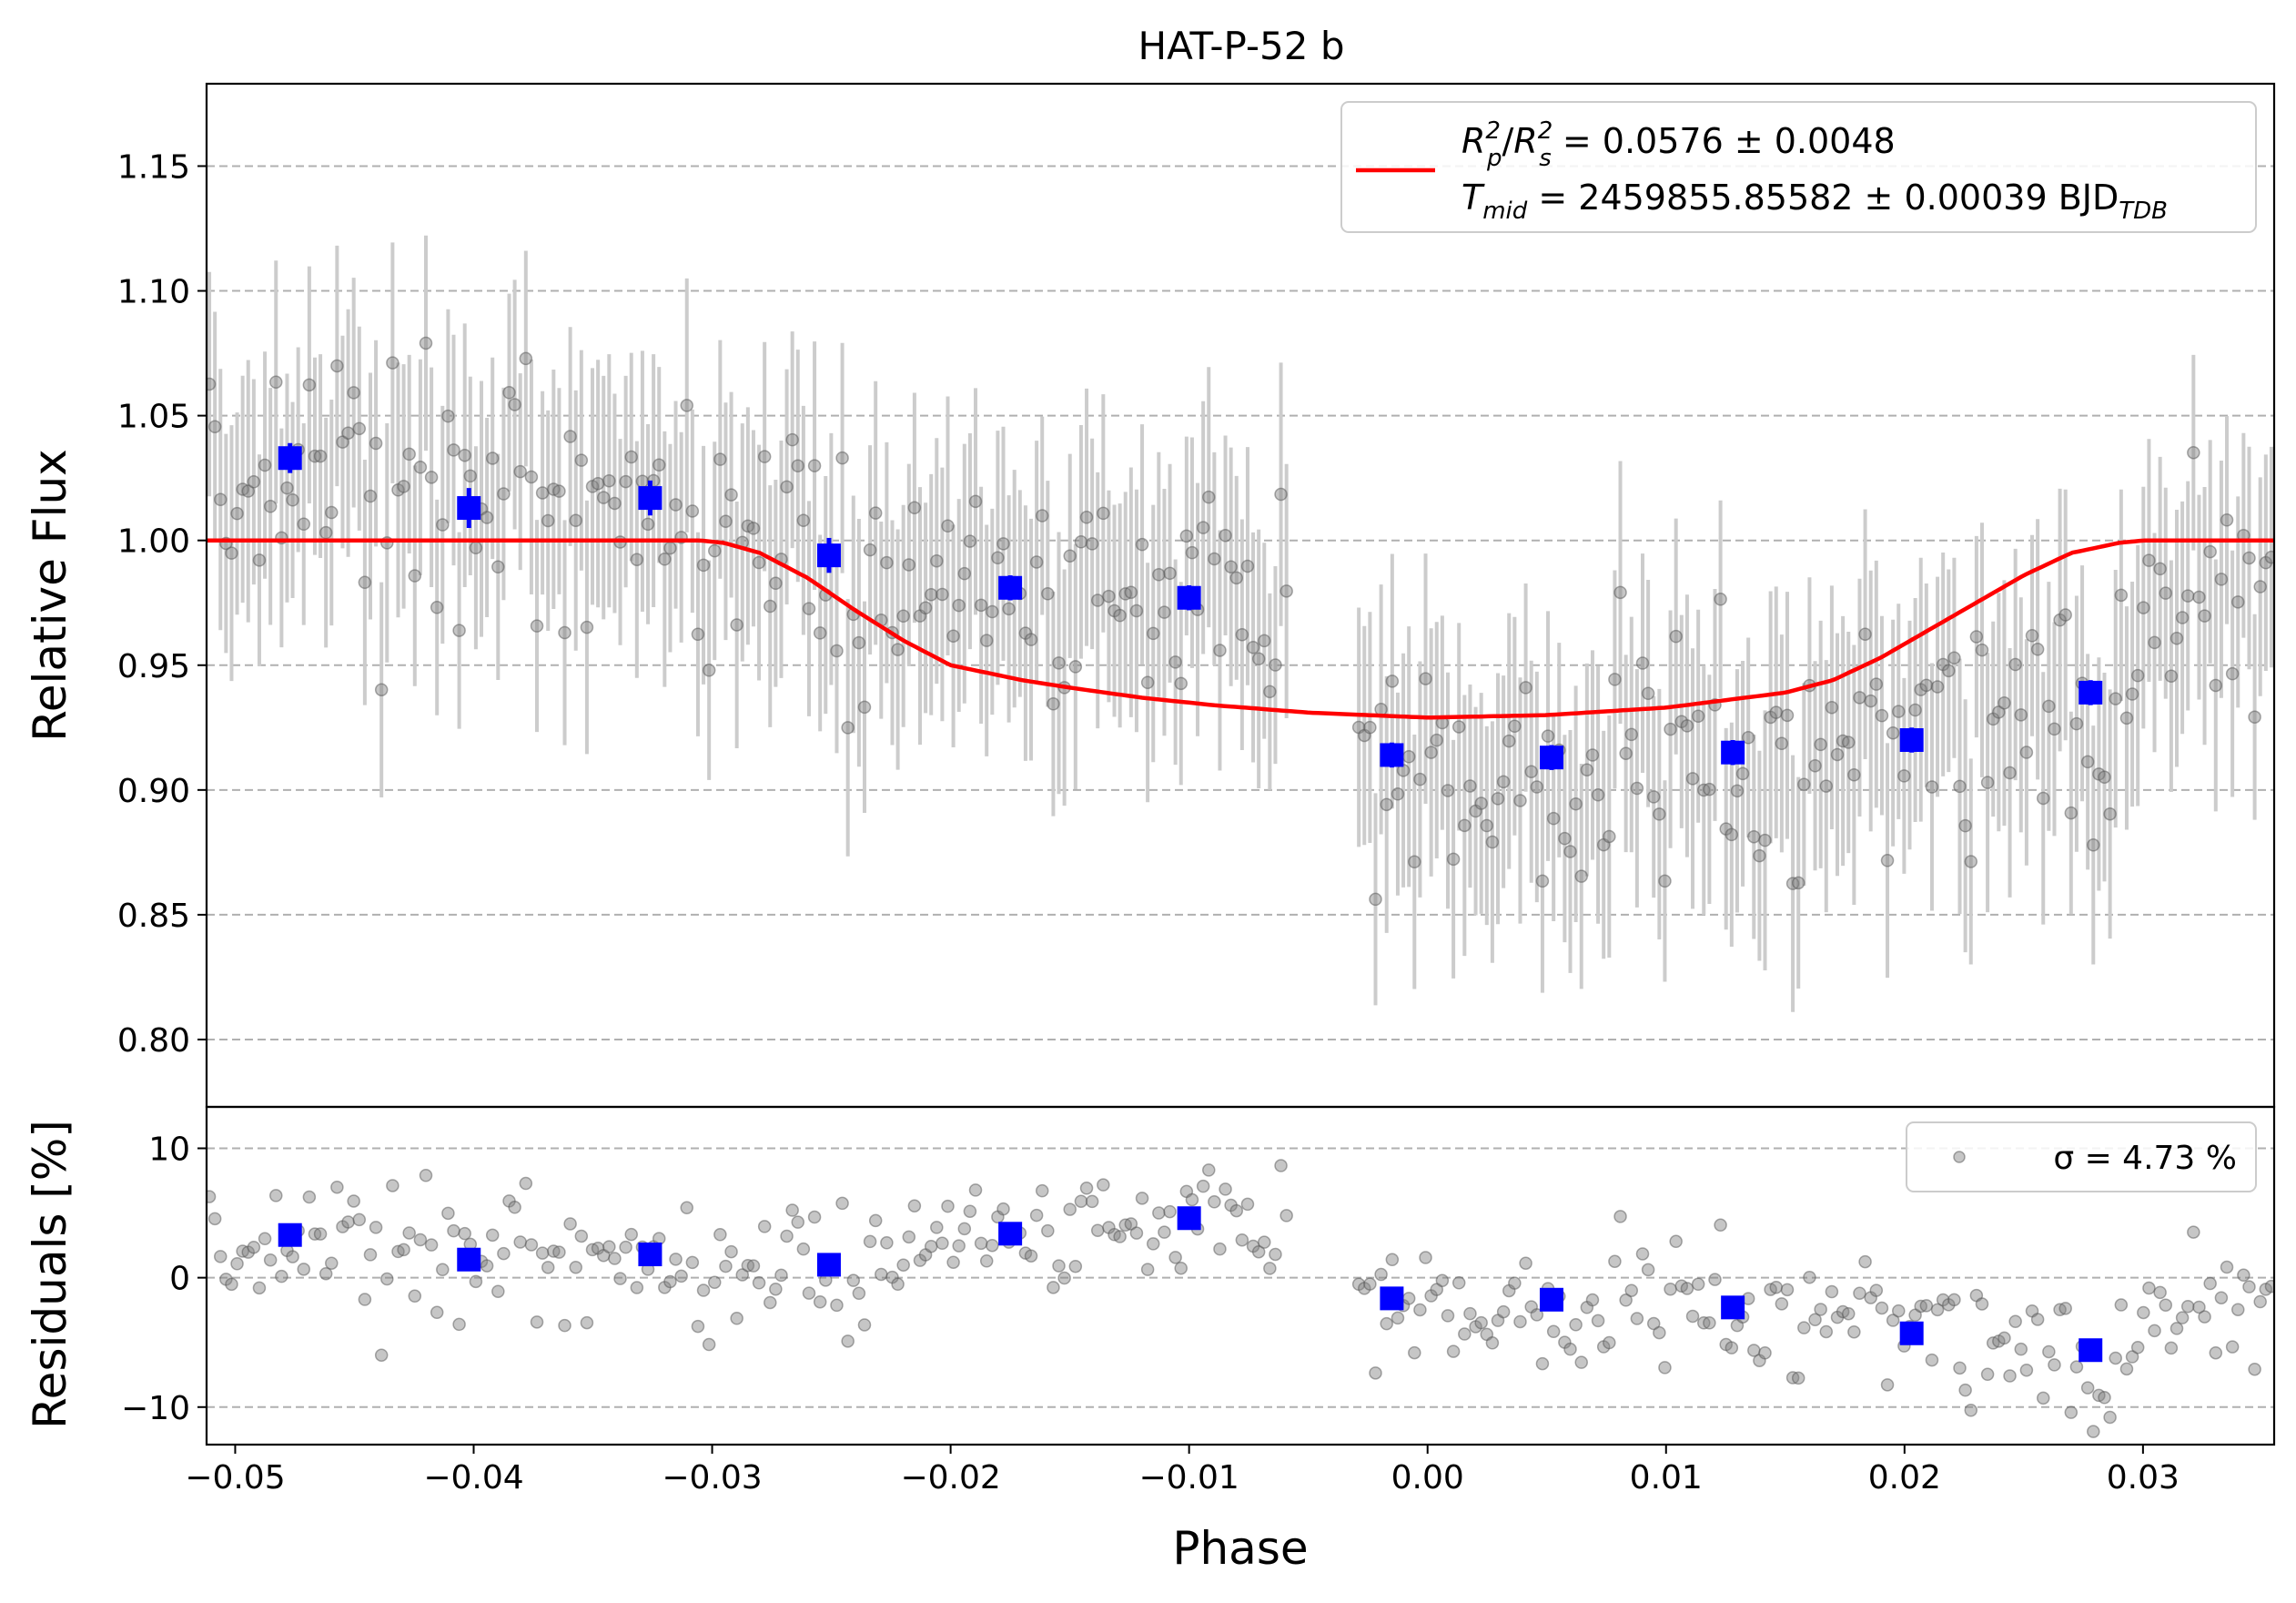 The height and width of the screenshot is (1603, 2296). Describe the element at coordinates (162, 604) in the screenshot. I see `light-curve-y-ticks: 0.80 0.85 0.90 0.95 1.00 1.05 1.10 1.15` at that location.